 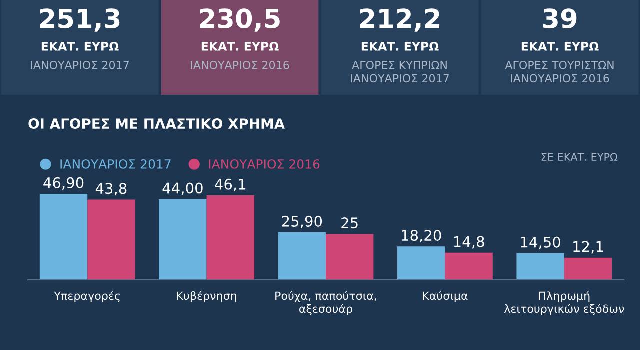 I want to click on text: 212,2 ΕΚΑΤ. ΕΥΡΩ ΑΓΟΡΕΣ ΚΥΠΡΙΩΝ ΙΑΝΟΥΑΡΙΟΣ 2017, so click(x=400, y=45).